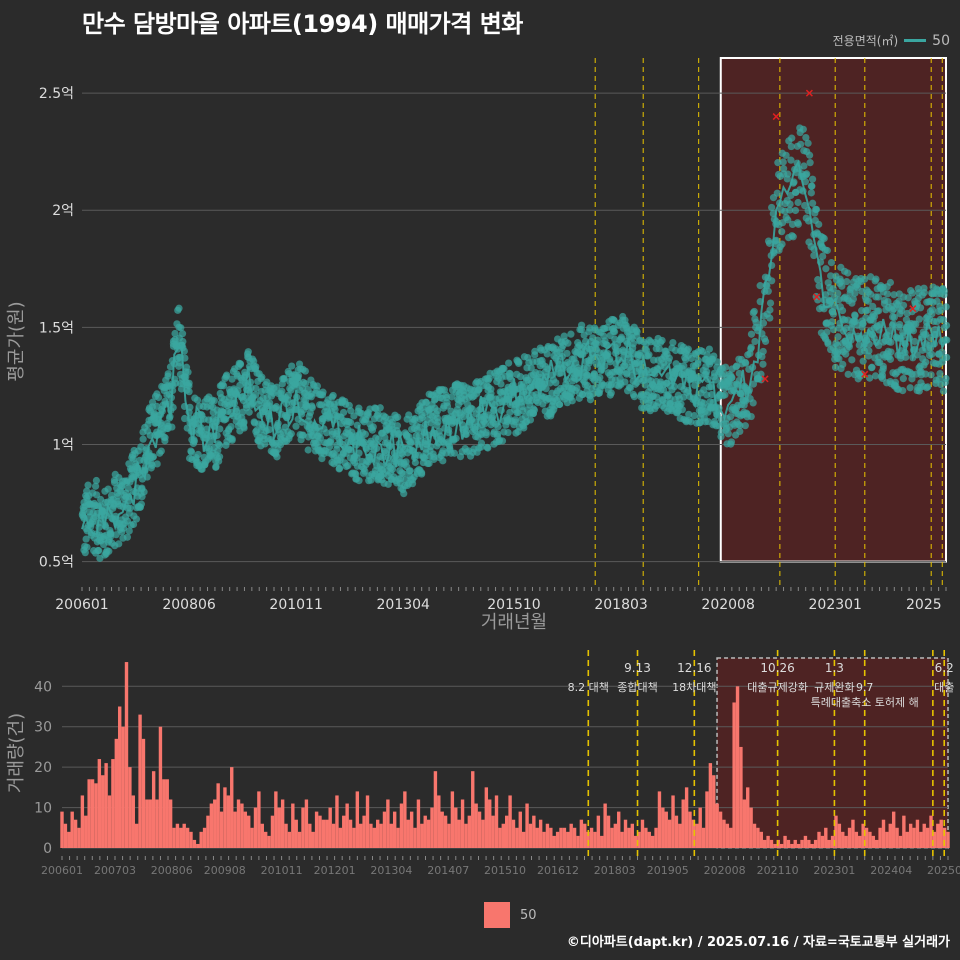  I want to click on legend-series-label: 50, so click(941, 40).